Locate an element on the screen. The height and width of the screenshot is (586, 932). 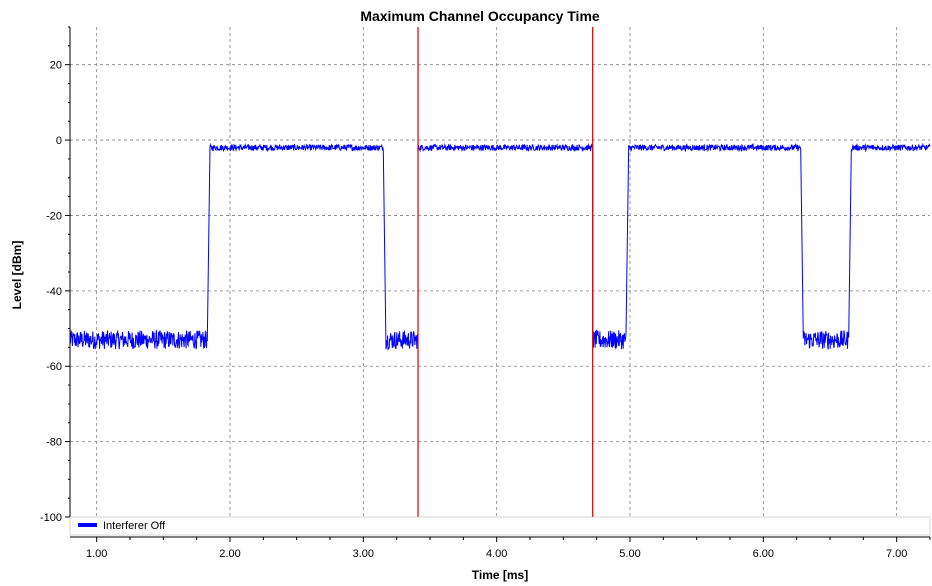
y-axis-label: Level [dBm] is located at coordinates (17, 275).